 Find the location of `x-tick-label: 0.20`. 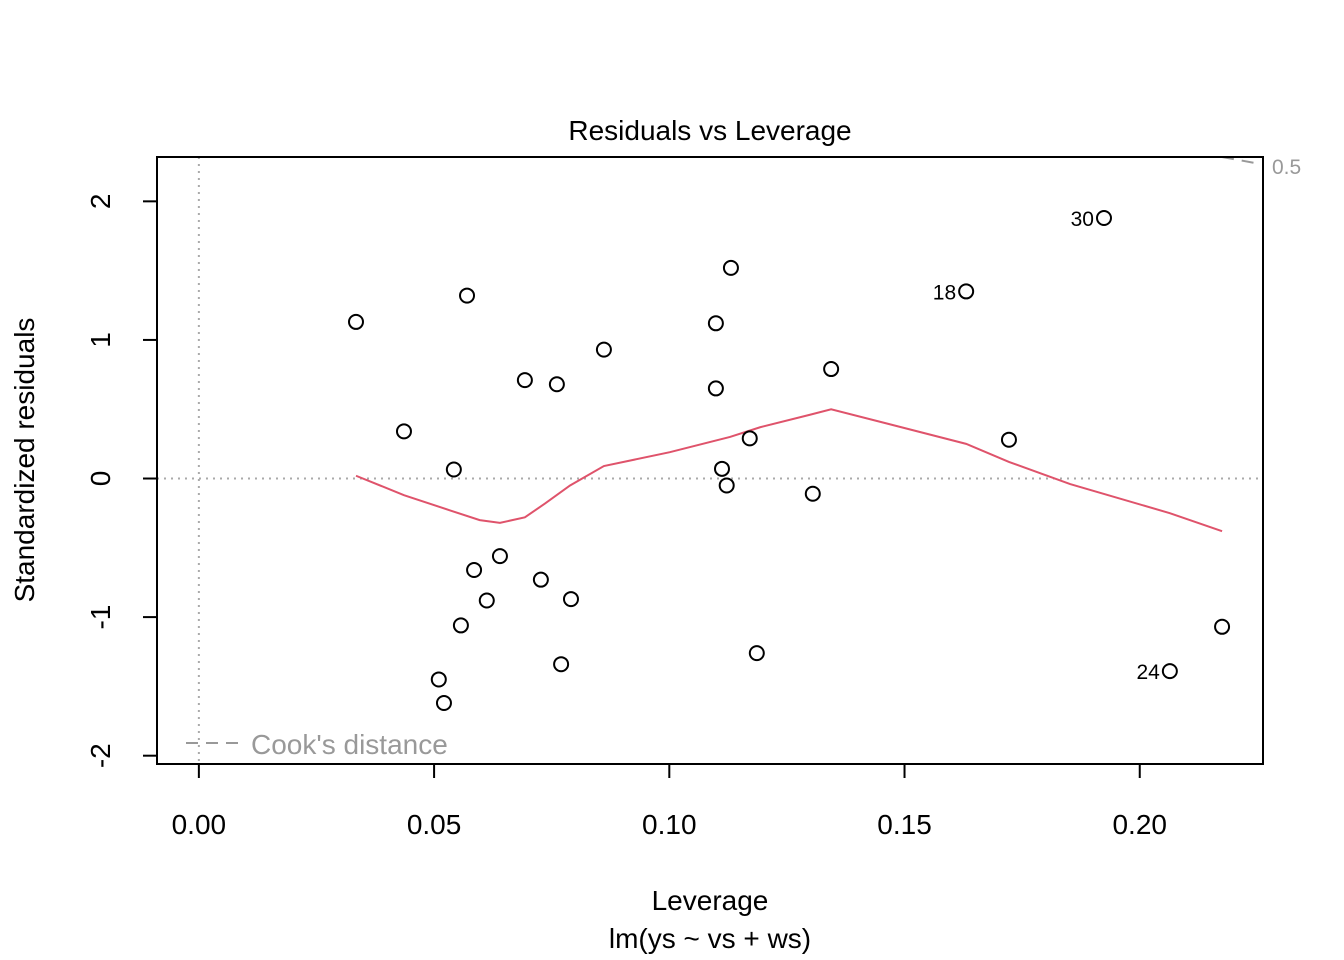

x-tick-label: 0.20 is located at coordinates (1139, 824).